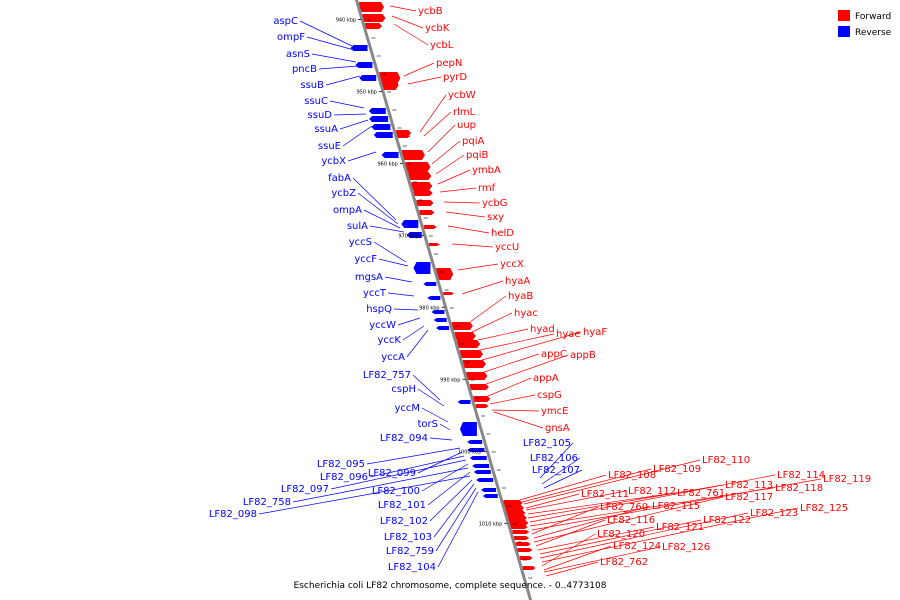 The width and height of the screenshot is (900, 600). I want to click on gene-label: ssuC, so click(316, 101).